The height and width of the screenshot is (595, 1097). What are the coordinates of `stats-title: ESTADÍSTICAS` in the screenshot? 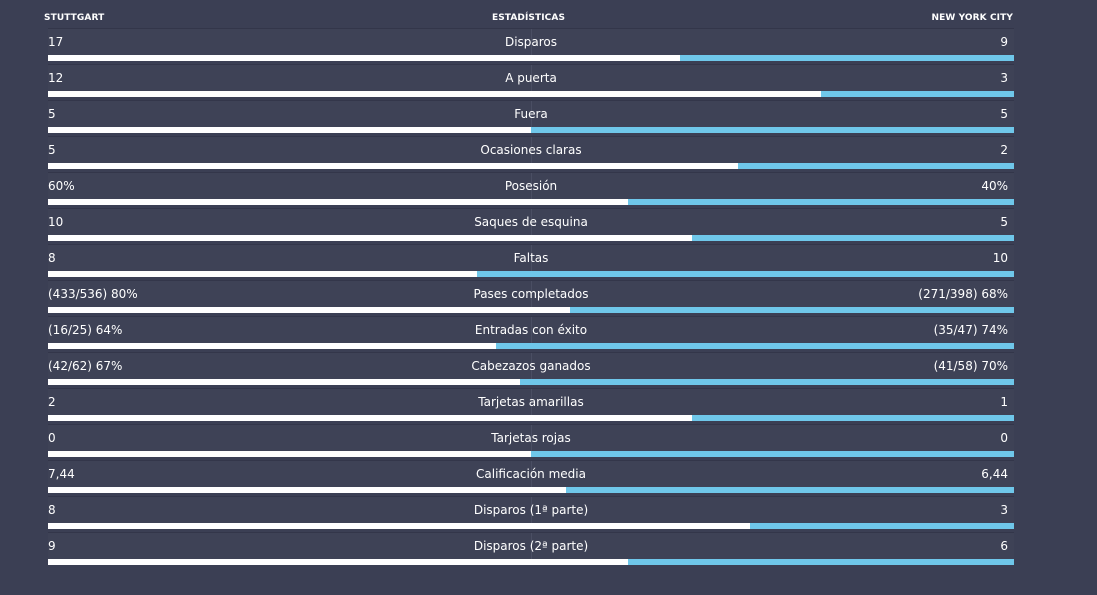 It's located at (528, 18).